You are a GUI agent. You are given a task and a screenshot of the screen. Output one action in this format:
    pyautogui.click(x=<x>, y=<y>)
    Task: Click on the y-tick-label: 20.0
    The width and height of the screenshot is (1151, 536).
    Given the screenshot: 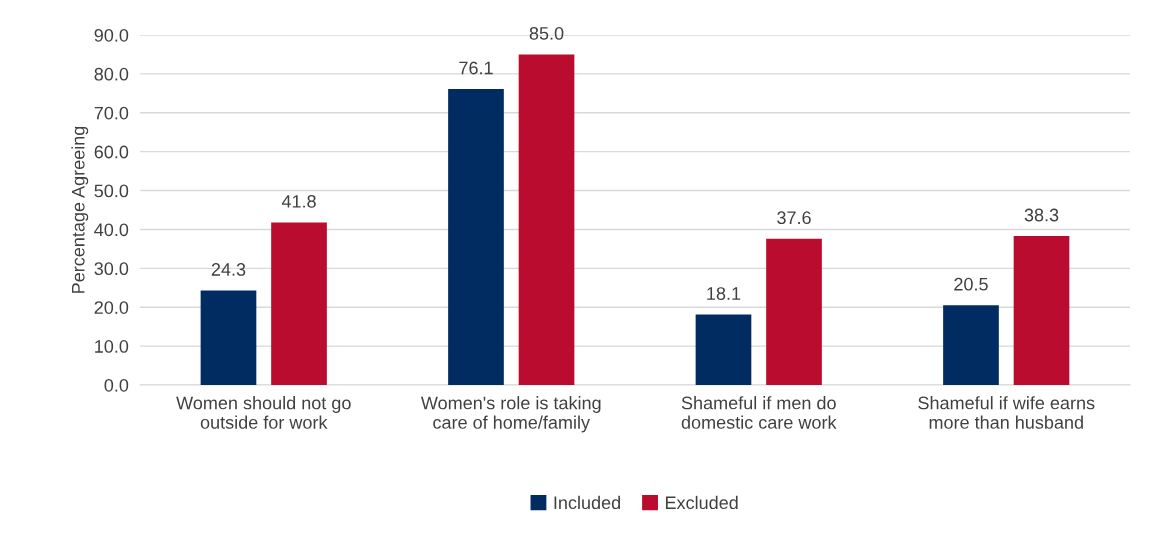 What is the action you would take?
    pyautogui.click(x=111, y=307)
    